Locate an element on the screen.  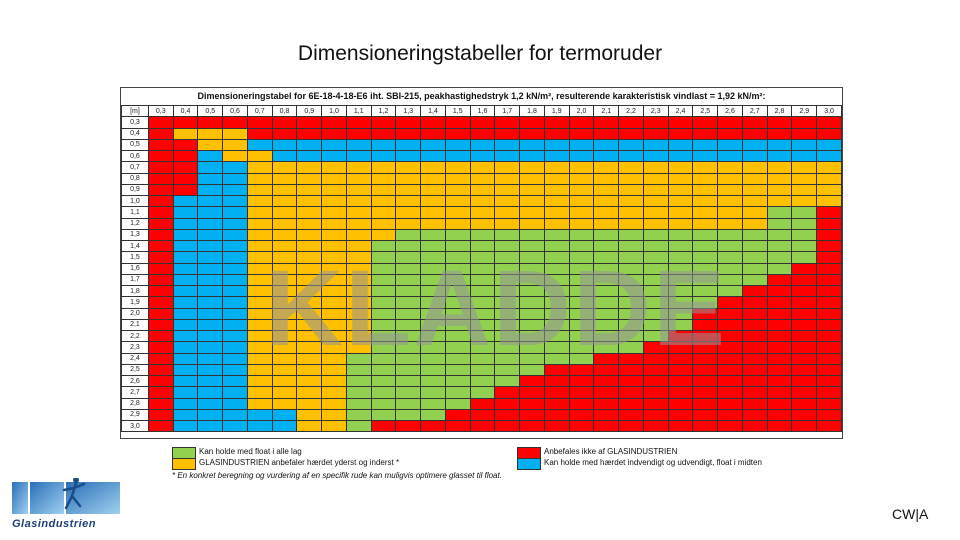
column-header: 1,4 is located at coordinates (433, 111).